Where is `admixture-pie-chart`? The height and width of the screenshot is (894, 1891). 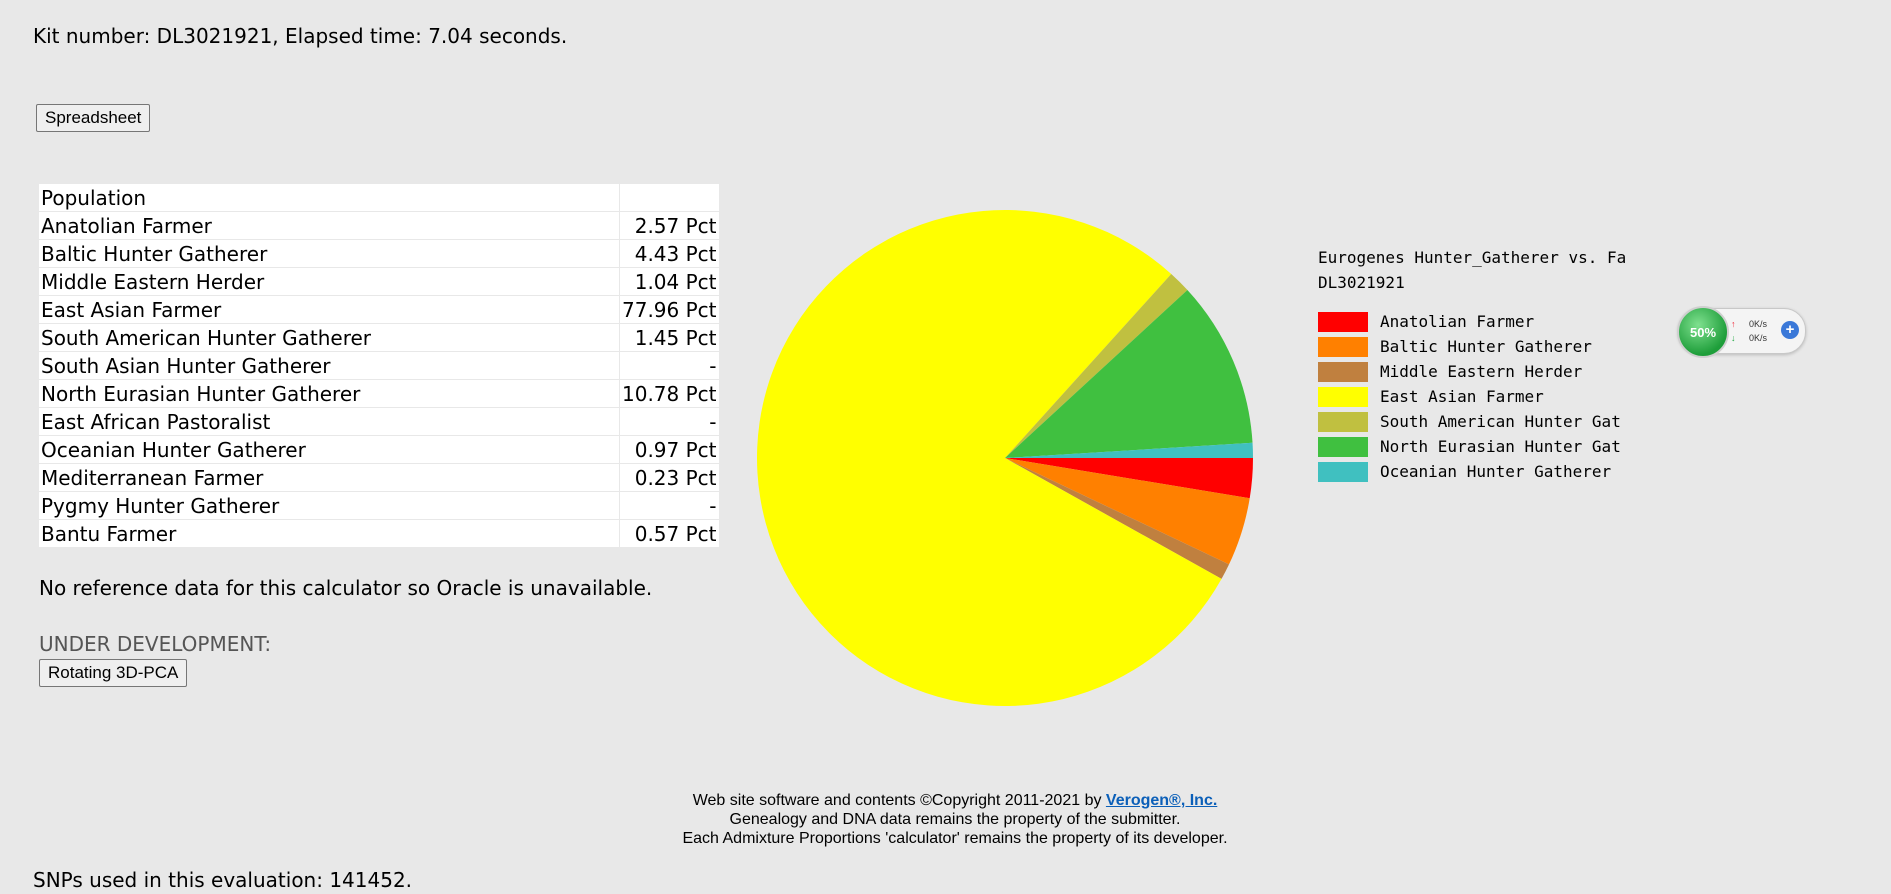
admixture-pie-chart is located at coordinates (1005, 457).